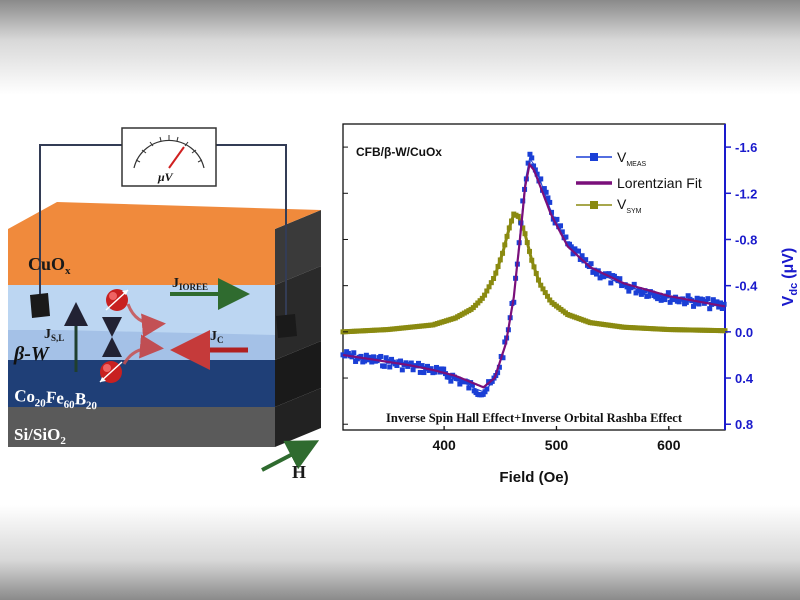  Describe the element at coordinates (141, 257) in the screenshot. I see `layer-cuox` at that location.